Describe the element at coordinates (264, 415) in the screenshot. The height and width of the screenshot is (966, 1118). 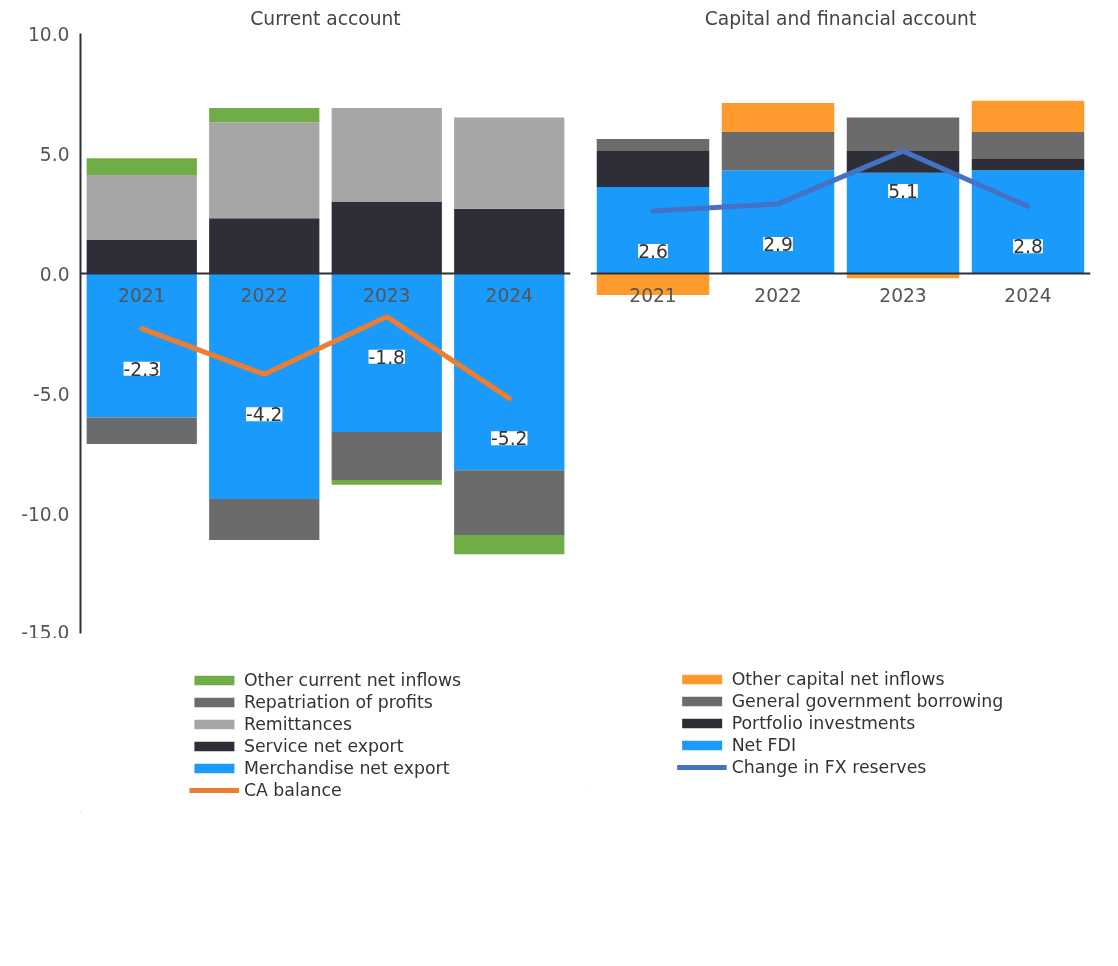
I see `data-label: -4.2` at that location.